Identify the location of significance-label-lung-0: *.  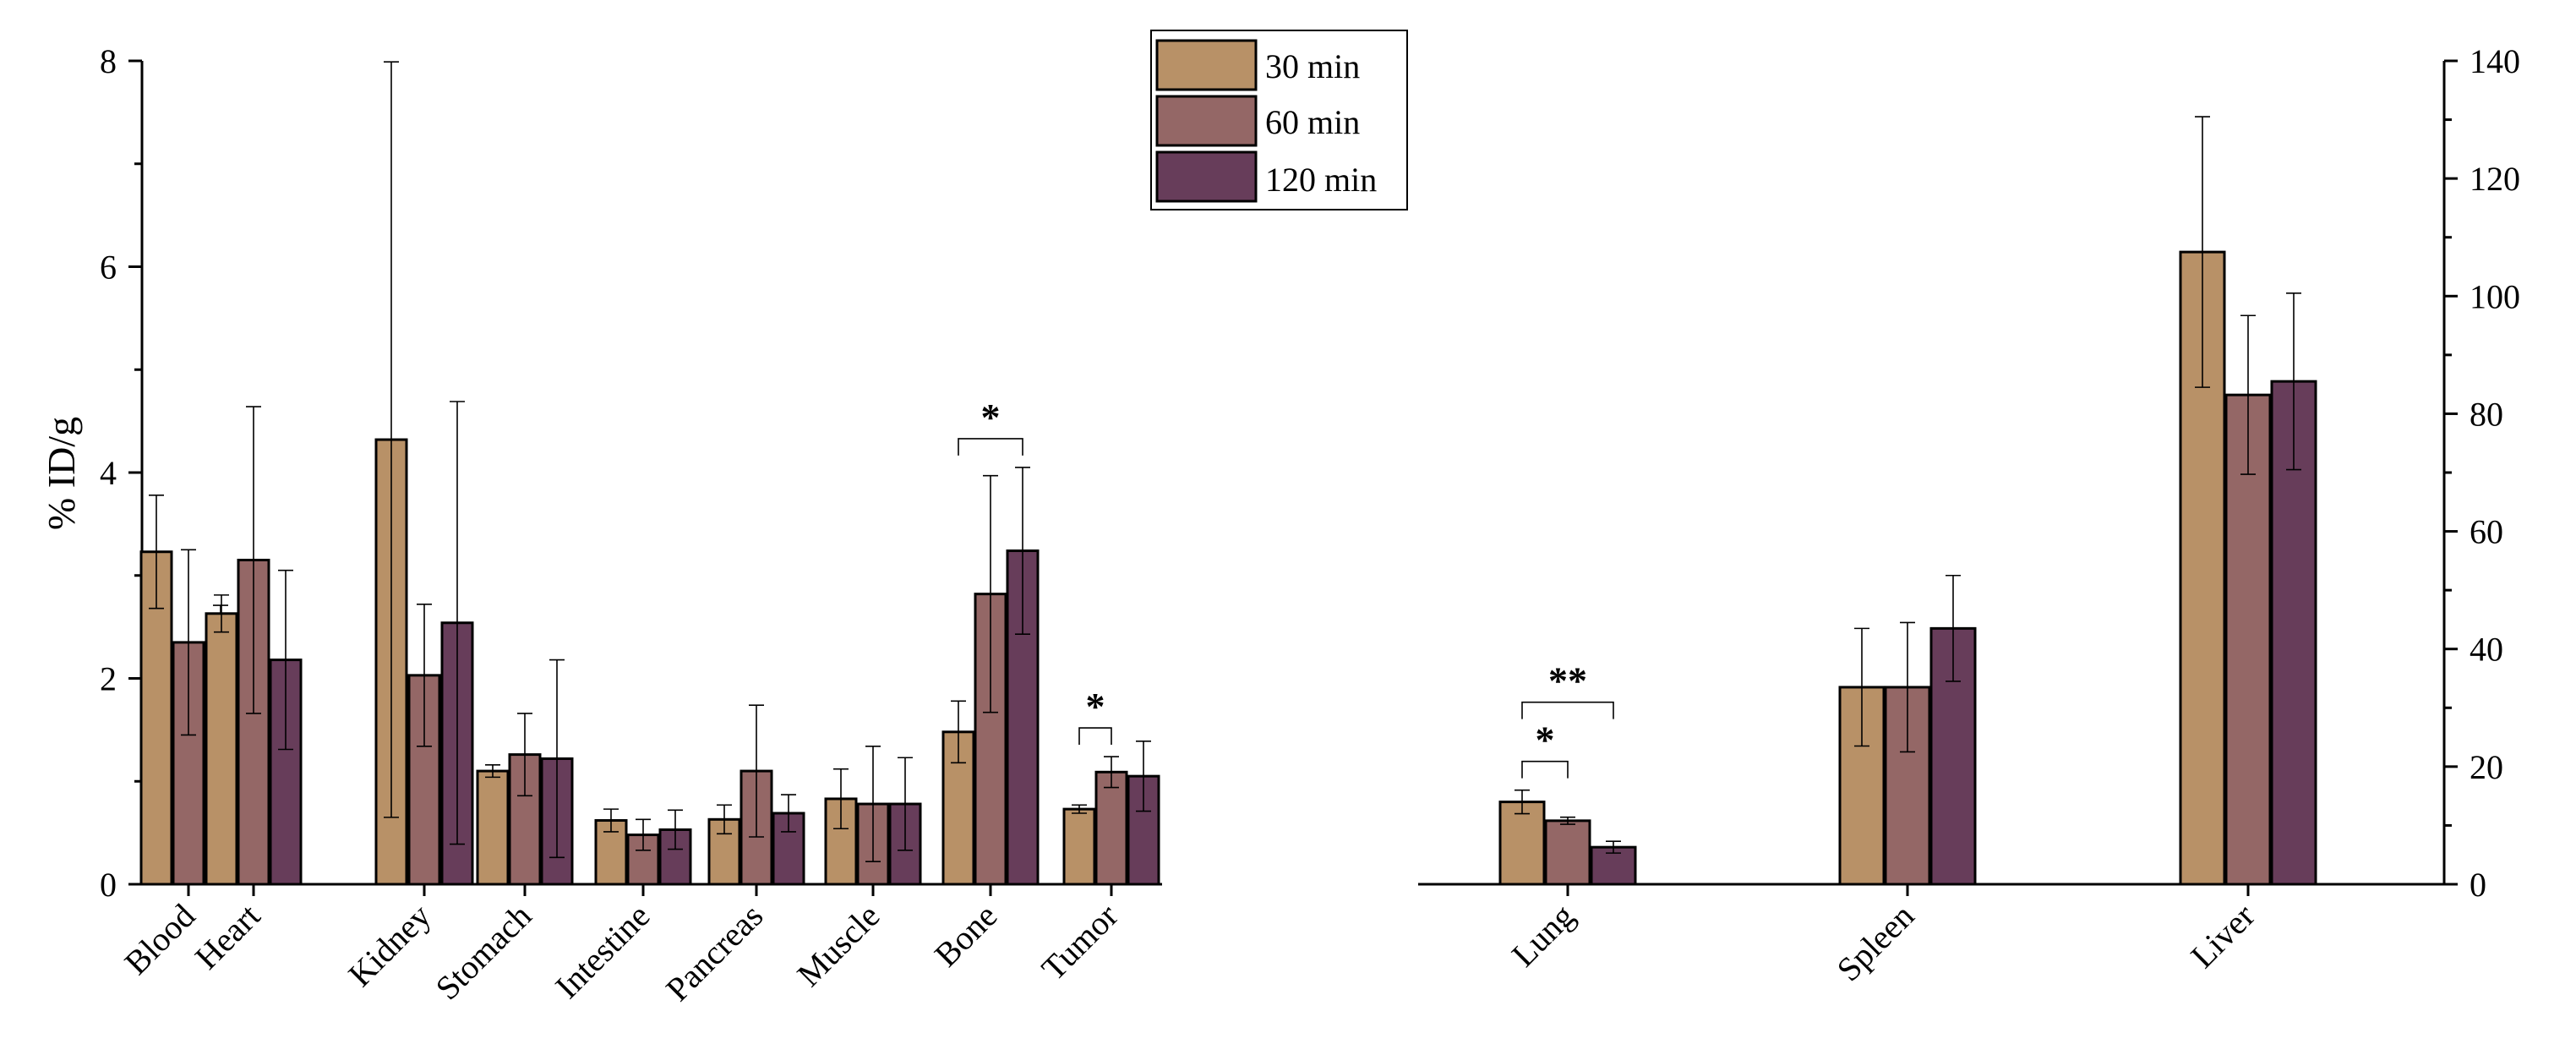
(1545, 740).